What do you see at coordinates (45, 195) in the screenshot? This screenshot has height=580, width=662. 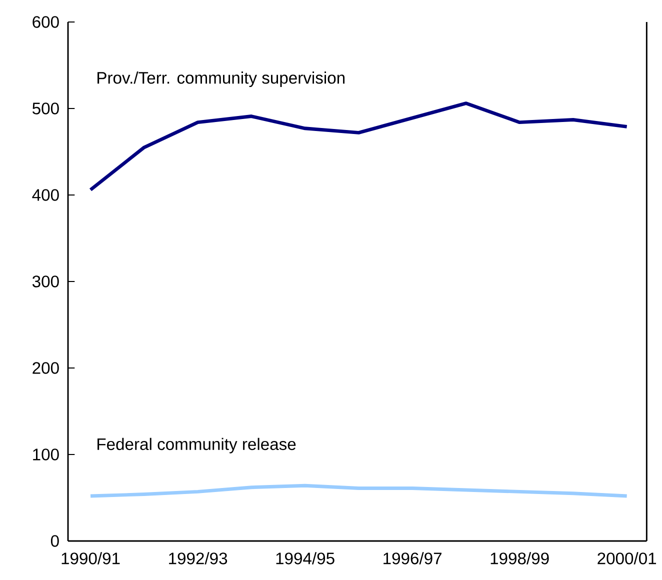 I see `y-tick-label: 400` at bounding box center [45, 195].